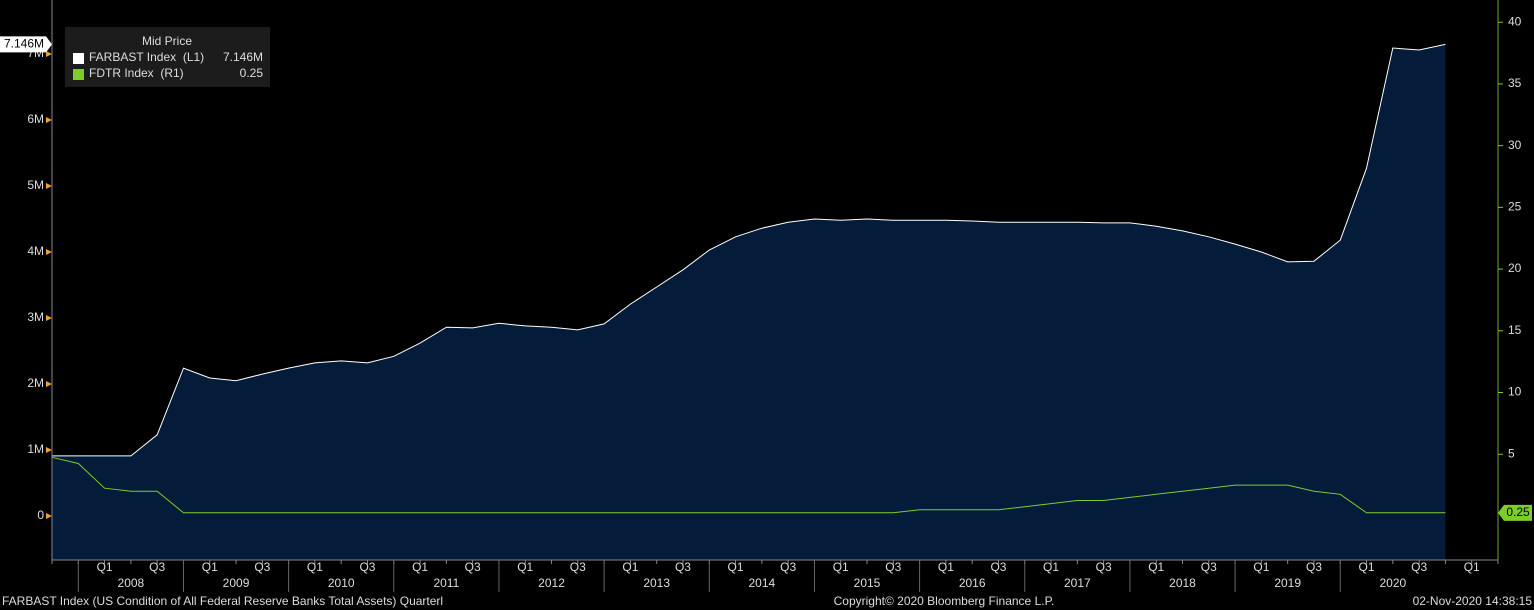  Describe the element at coordinates (1515, 21) in the screenshot. I see `y2-tick-label: 40` at that location.